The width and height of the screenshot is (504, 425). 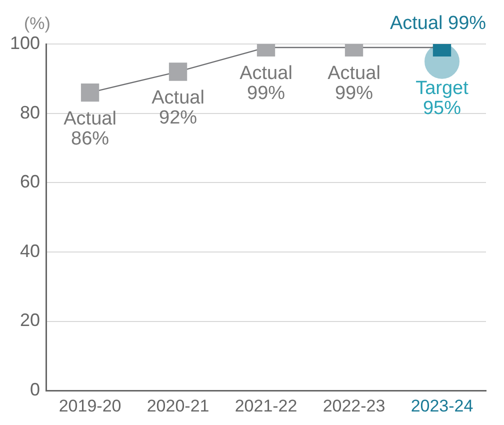 What do you see at coordinates (90, 406) in the screenshot?
I see `x-tick-label: 2019-20` at bounding box center [90, 406].